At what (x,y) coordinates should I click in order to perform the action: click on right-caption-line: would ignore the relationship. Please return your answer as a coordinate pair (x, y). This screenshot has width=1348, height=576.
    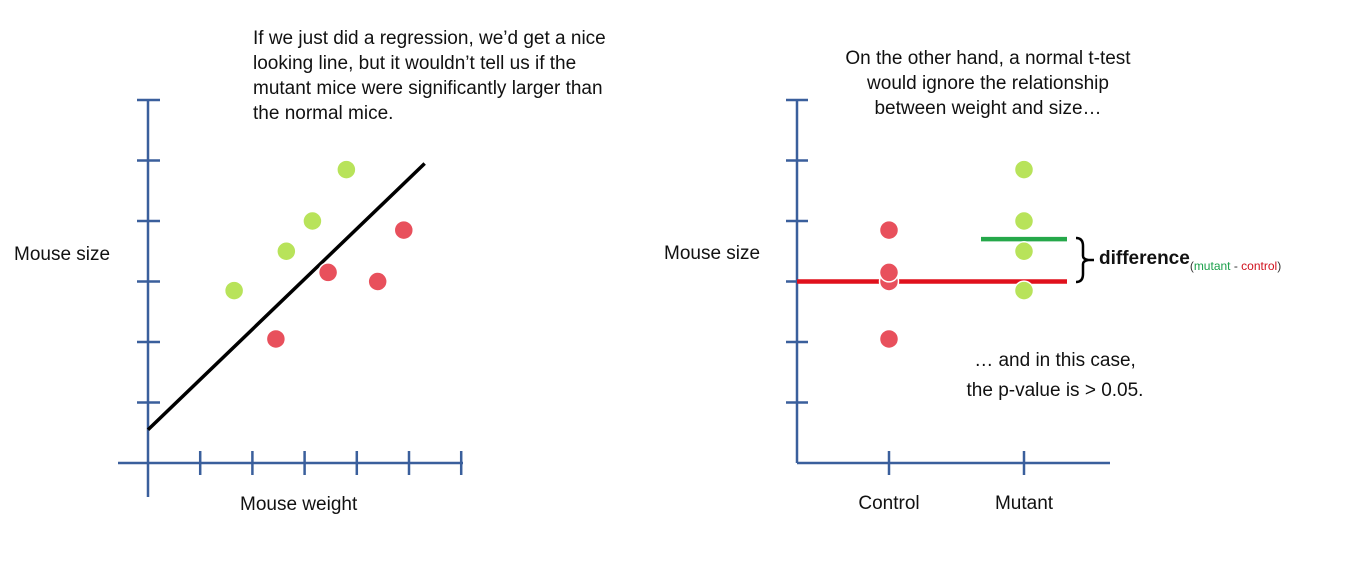
    Looking at the image, I should click on (988, 83).